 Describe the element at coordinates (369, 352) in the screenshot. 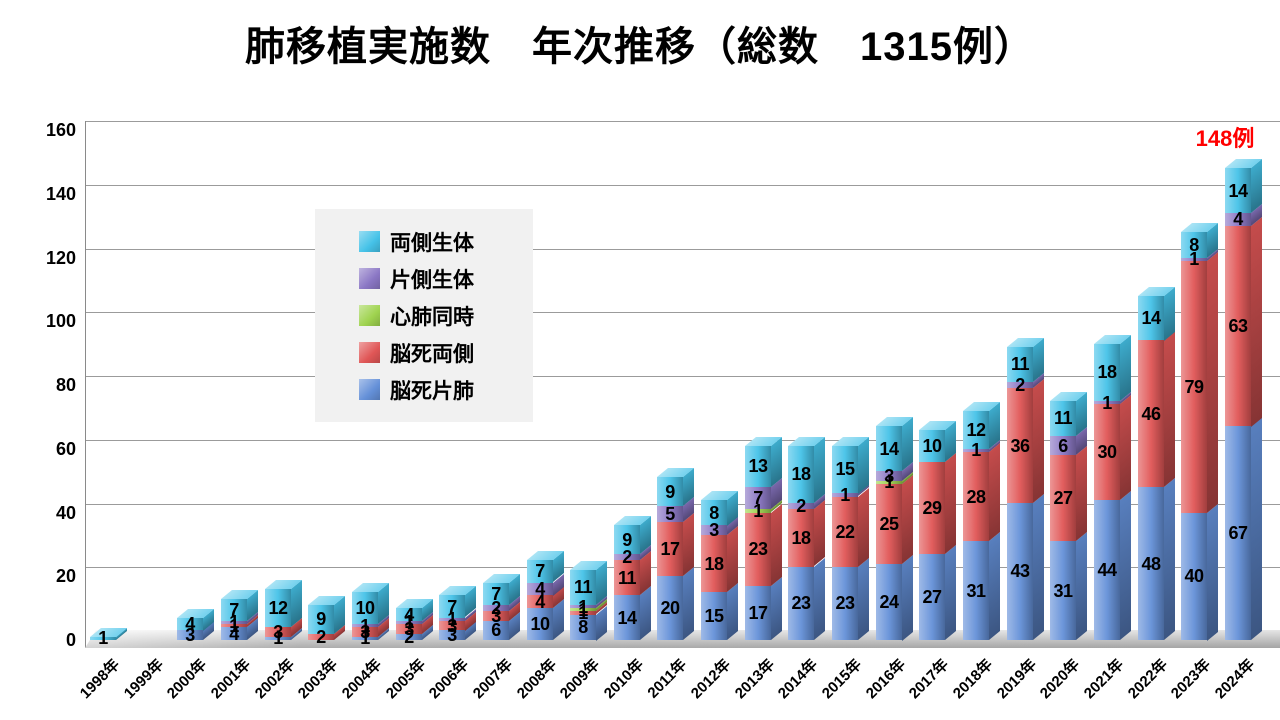

I see `脳死両側-swatch-icon` at that location.